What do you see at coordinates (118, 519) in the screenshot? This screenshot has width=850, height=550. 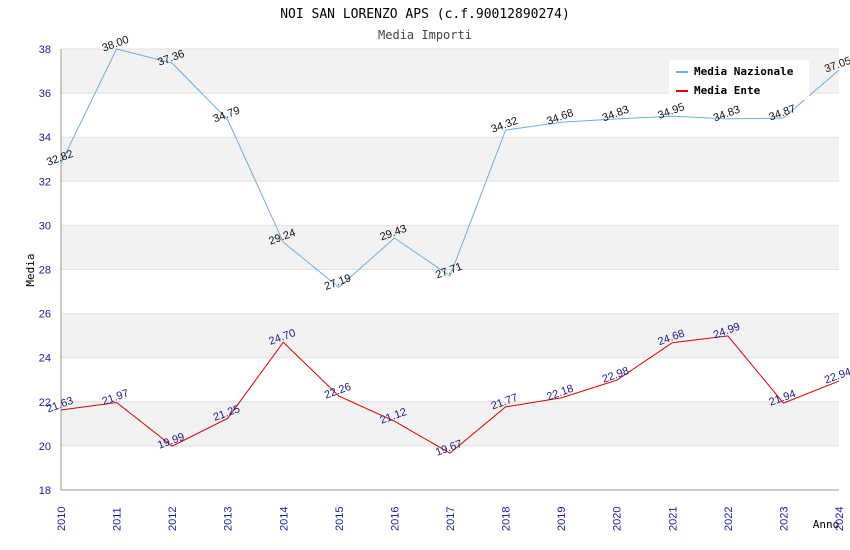 I see `x-tick-label: 2011` at bounding box center [118, 519].